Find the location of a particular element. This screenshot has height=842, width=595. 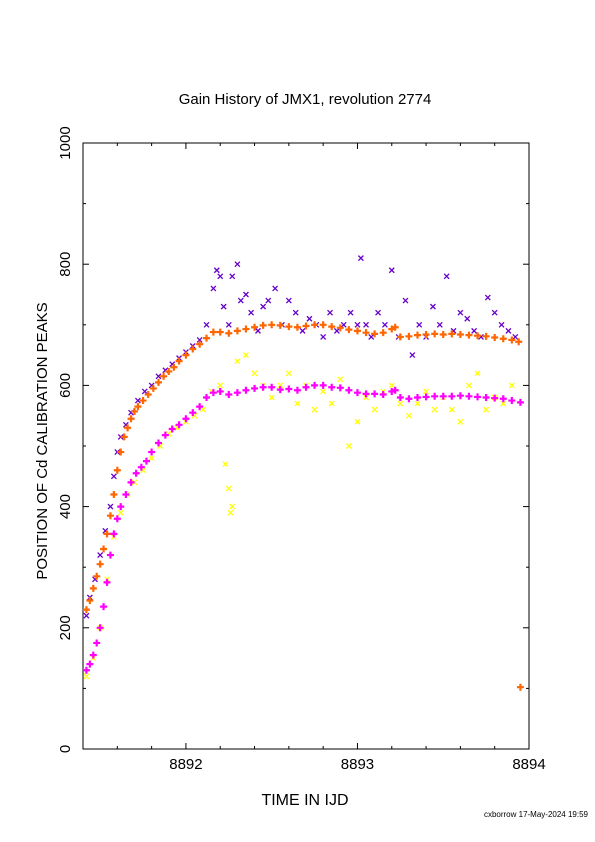

y-tick-label: 800 is located at coordinates (65, 264).